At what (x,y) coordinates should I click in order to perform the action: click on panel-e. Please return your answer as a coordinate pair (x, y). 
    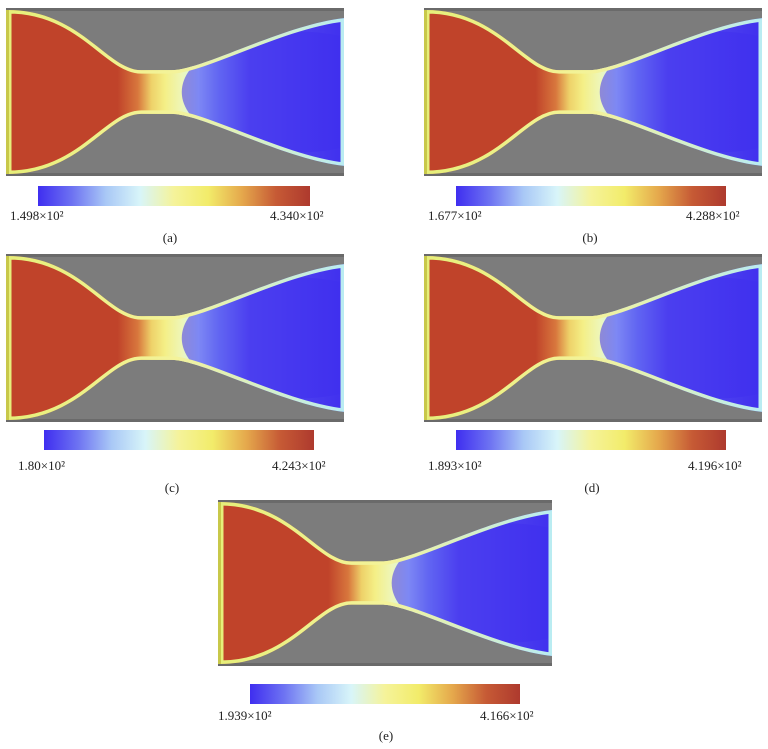
    Looking at the image, I should click on (385, 583).